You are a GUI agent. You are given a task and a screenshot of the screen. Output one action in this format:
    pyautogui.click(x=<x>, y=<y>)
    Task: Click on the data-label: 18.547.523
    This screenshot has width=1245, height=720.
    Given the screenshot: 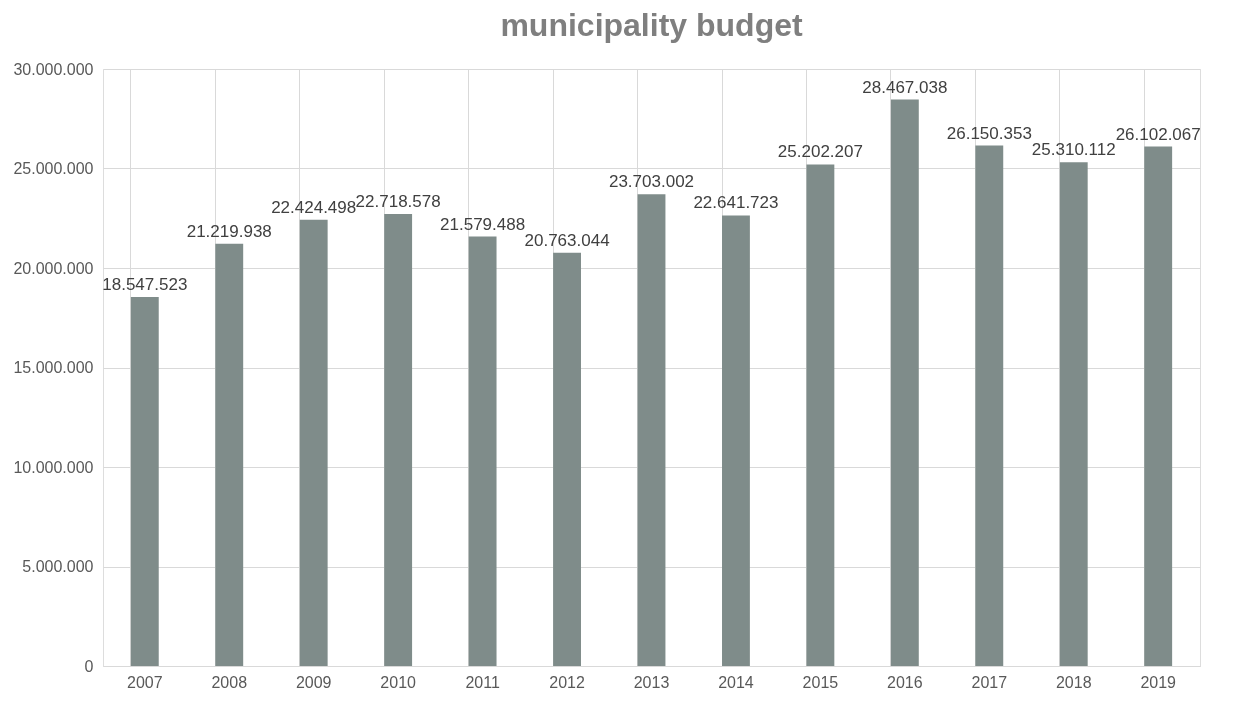 What is the action you would take?
    pyautogui.click(x=145, y=284)
    